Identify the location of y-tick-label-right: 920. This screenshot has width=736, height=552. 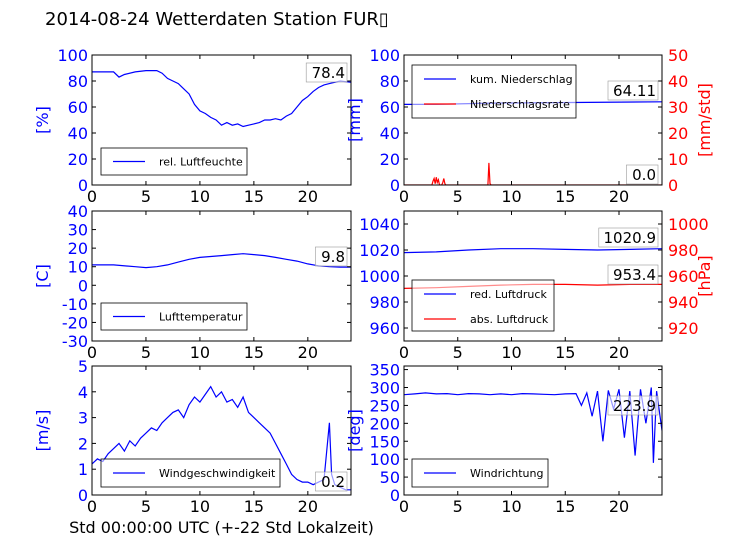
(683, 328).